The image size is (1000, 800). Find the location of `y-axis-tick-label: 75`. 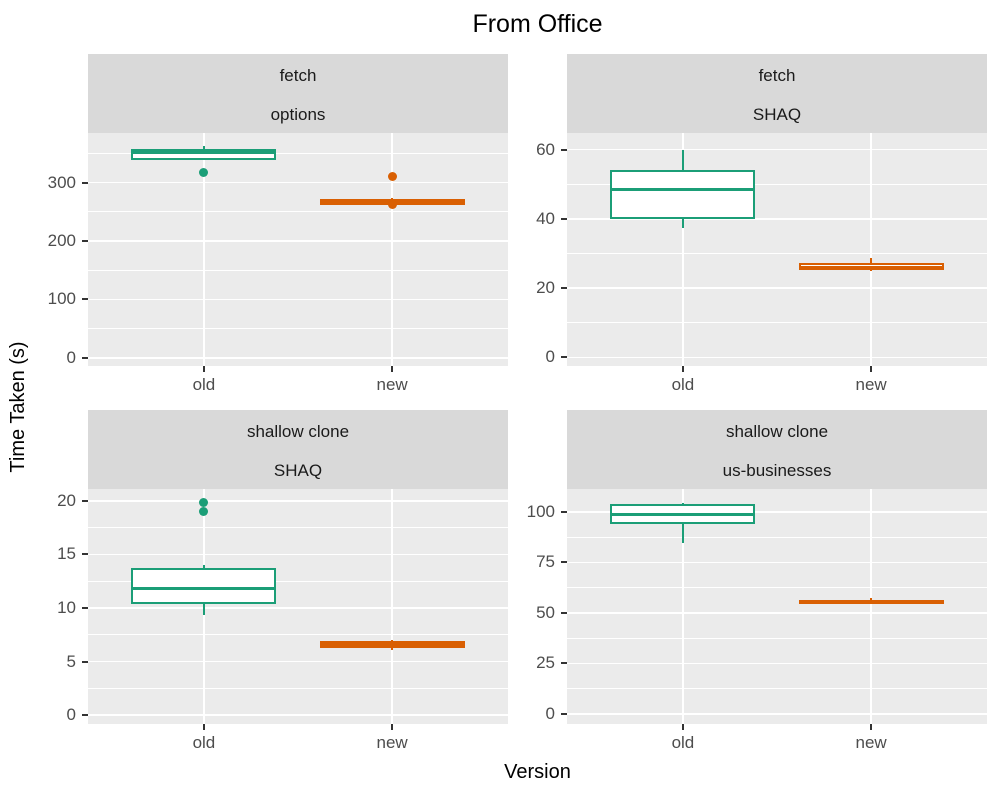

y-axis-tick-label: 75 is located at coordinates (545, 562).